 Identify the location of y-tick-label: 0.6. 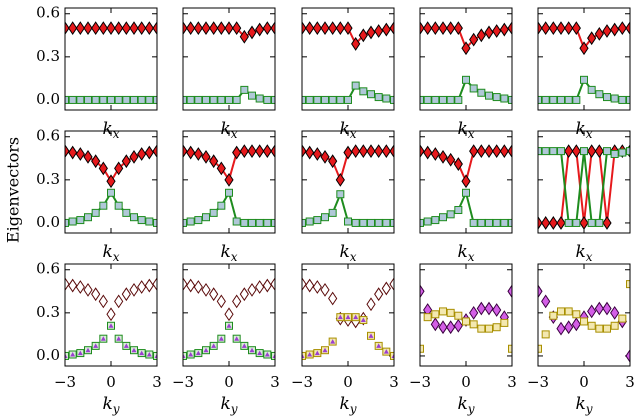
(48, 136).